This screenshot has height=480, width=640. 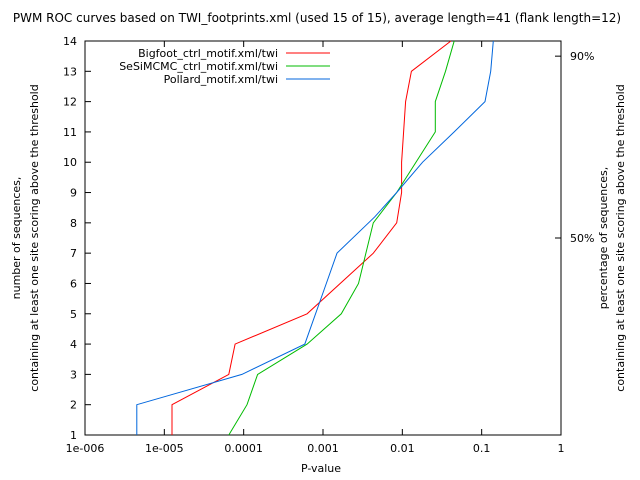 What do you see at coordinates (603, 238) in the screenshot?
I see `y2-axis-label-line: percentage of sequences,` at bounding box center [603, 238].